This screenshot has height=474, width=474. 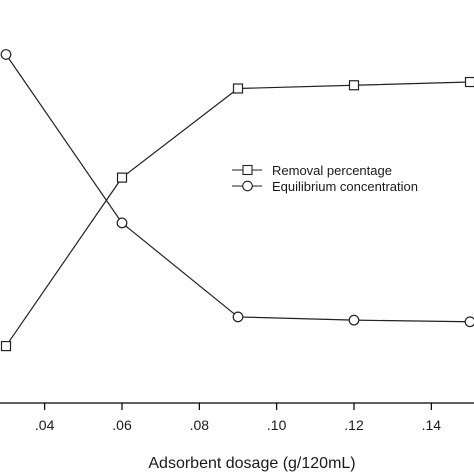 What do you see at coordinates (345, 186) in the screenshot?
I see `legend-label: Equilibrium concentration` at bounding box center [345, 186].